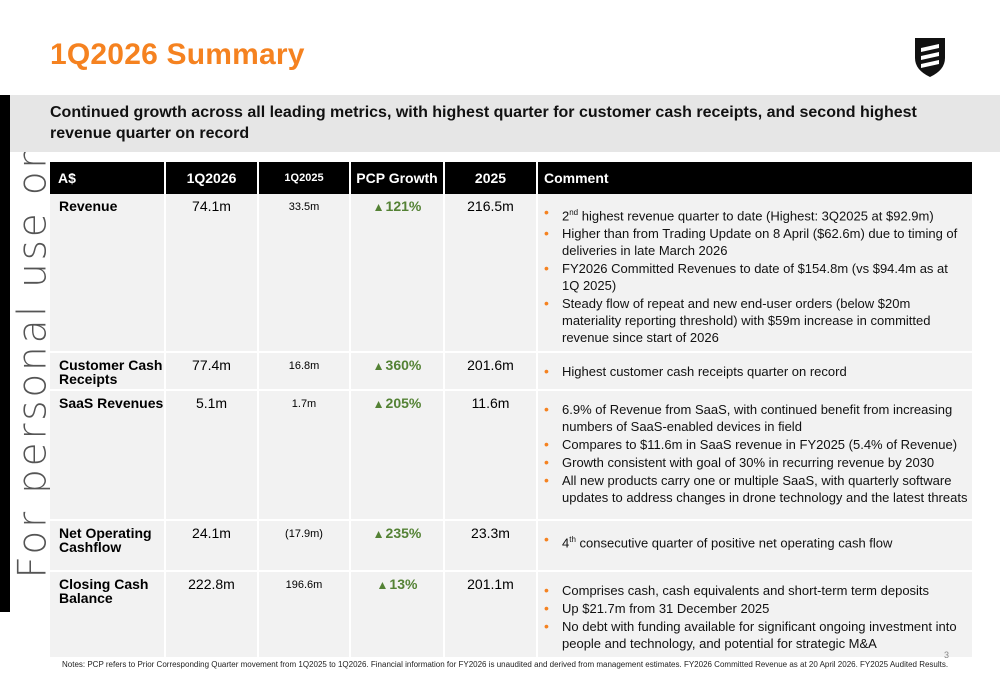 The width and height of the screenshot is (1000, 685). Describe the element at coordinates (403, 584) in the screenshot. I see `growth-value: 13%` at that location.